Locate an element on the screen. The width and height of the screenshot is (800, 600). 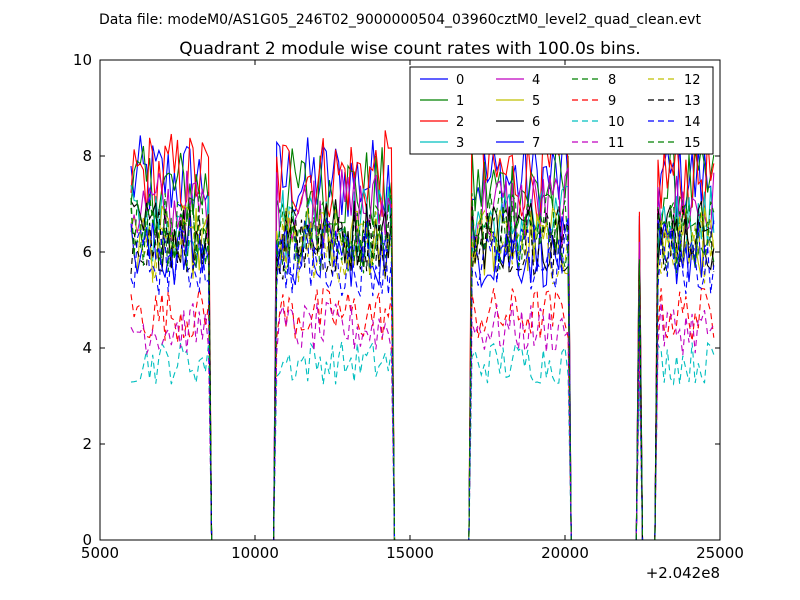
x-tick-label: 20000 is located at coordinates (565, 553).